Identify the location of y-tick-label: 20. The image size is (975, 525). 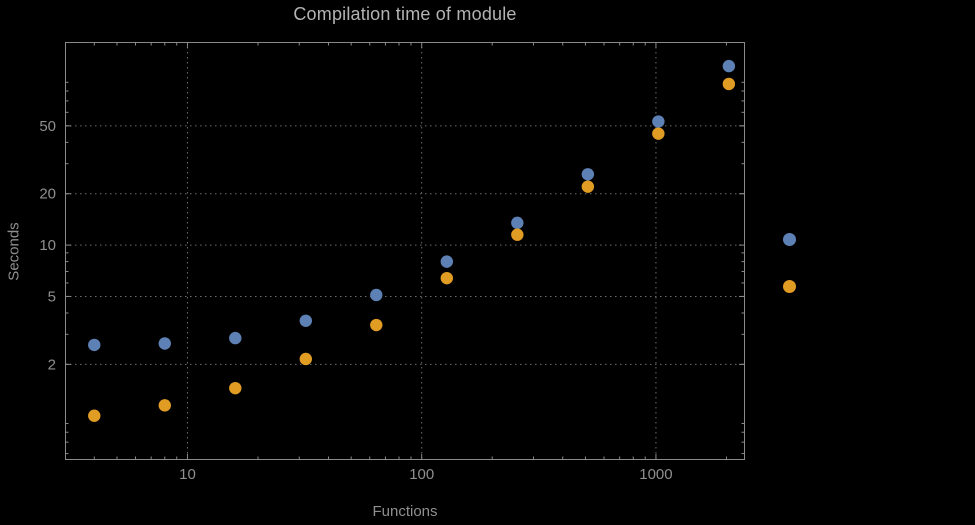
(47, 194).